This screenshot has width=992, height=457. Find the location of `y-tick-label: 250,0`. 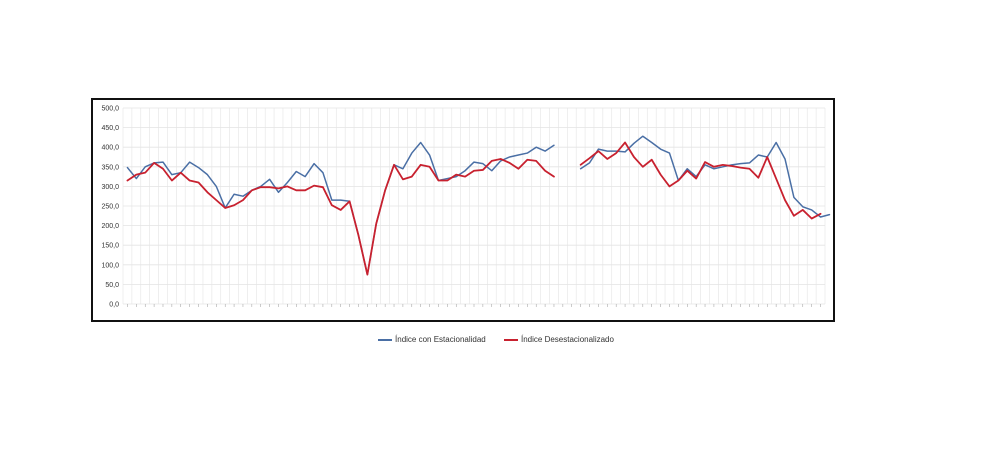

y-tick-label: 250,0 is located at coordinates (110, 207).